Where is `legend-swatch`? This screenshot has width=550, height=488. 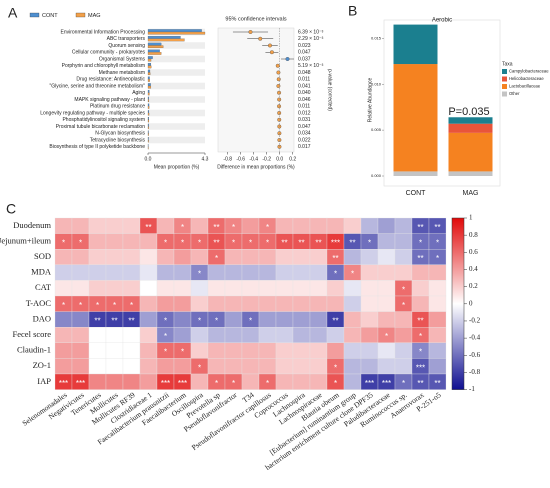 legend-swatch is located at coordinates (504, 94).